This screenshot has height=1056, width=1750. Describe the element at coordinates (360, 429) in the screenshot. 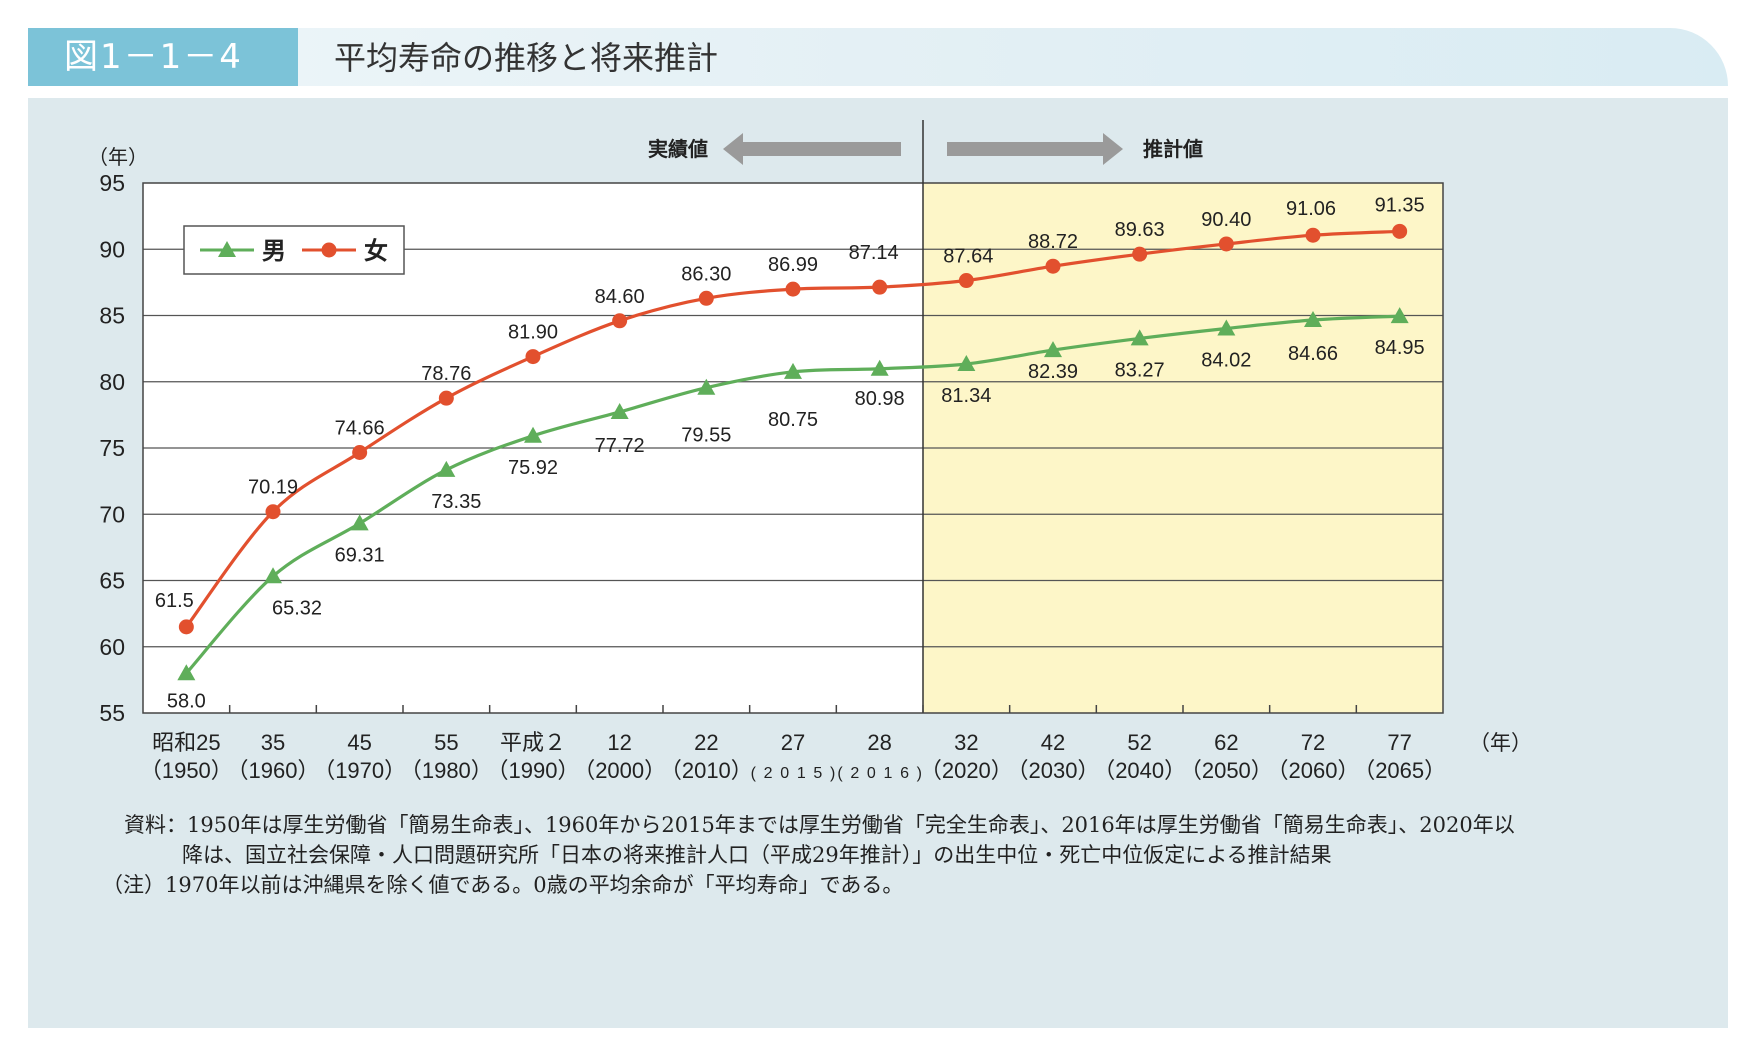

I see `female-data-label: 74.66` at that location.